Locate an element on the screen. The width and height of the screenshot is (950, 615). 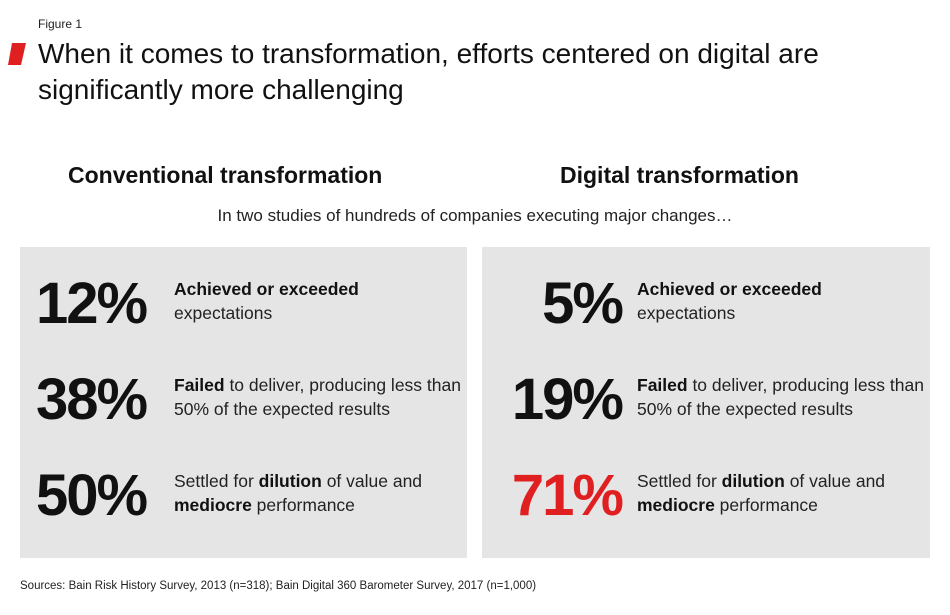
accent-mark is located at coordinates (17, 54).